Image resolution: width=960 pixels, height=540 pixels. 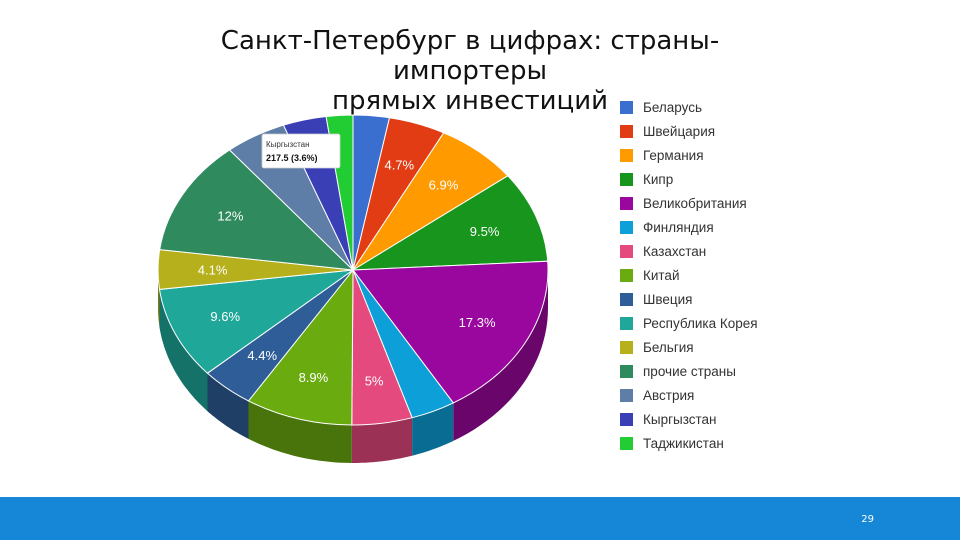 I want to click on legend-item-4: Великобритания, so click(x=730, y=203).